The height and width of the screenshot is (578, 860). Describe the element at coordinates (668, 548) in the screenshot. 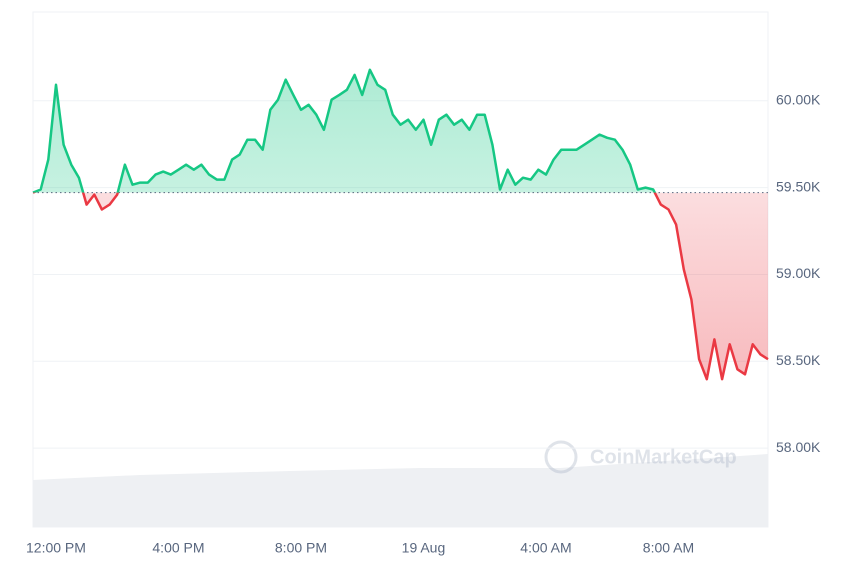

I see `x-tick-label: 8:00 AM` at that location.